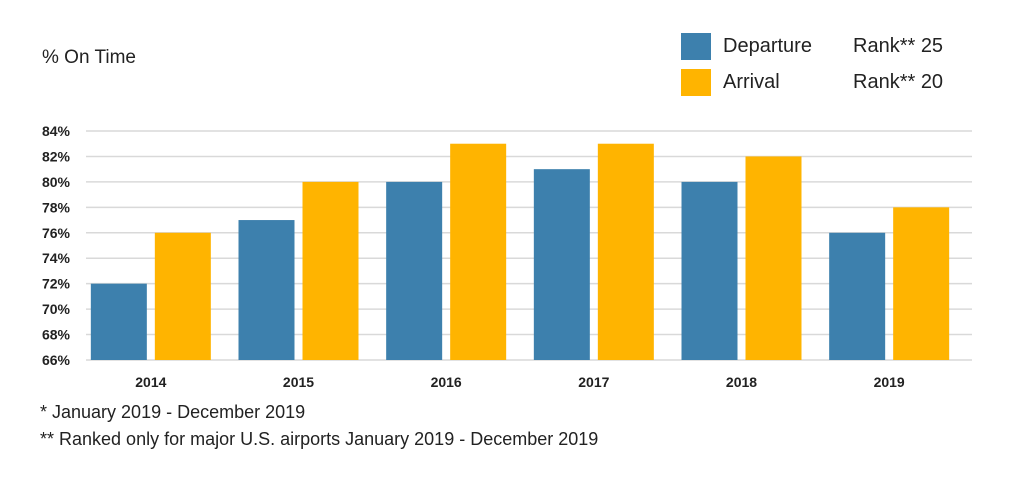  Describe the element at coordinates (478, 251) in the screenshot. I see `bar-arrival-2016` at that location.